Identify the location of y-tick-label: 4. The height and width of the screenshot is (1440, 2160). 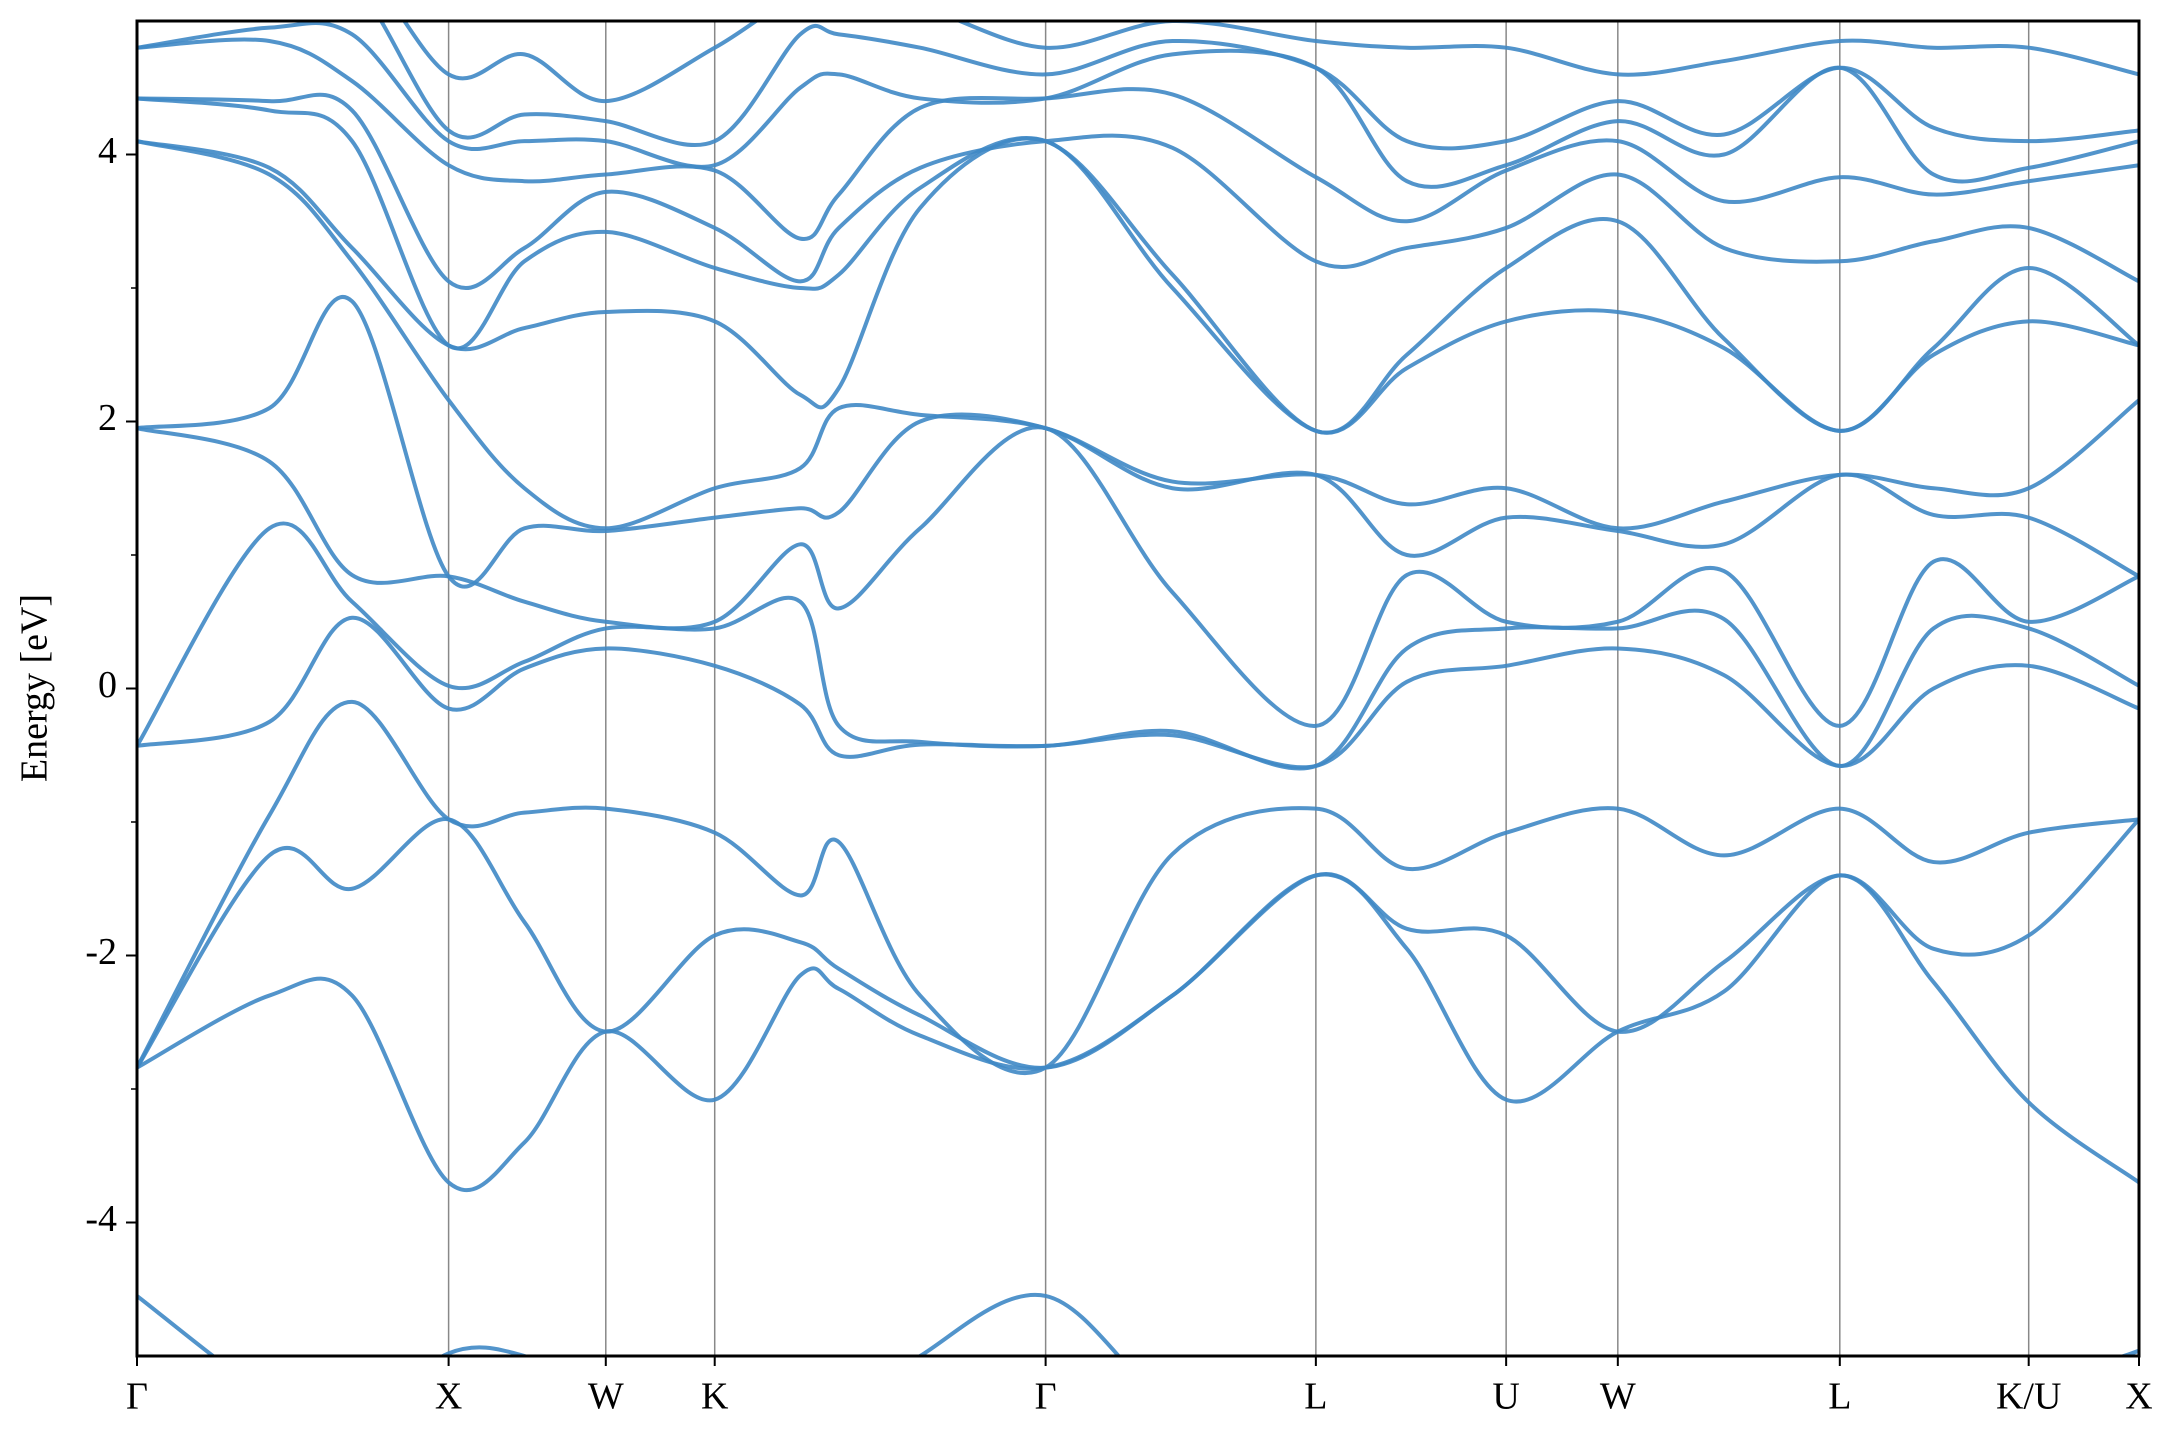
(107, 151).